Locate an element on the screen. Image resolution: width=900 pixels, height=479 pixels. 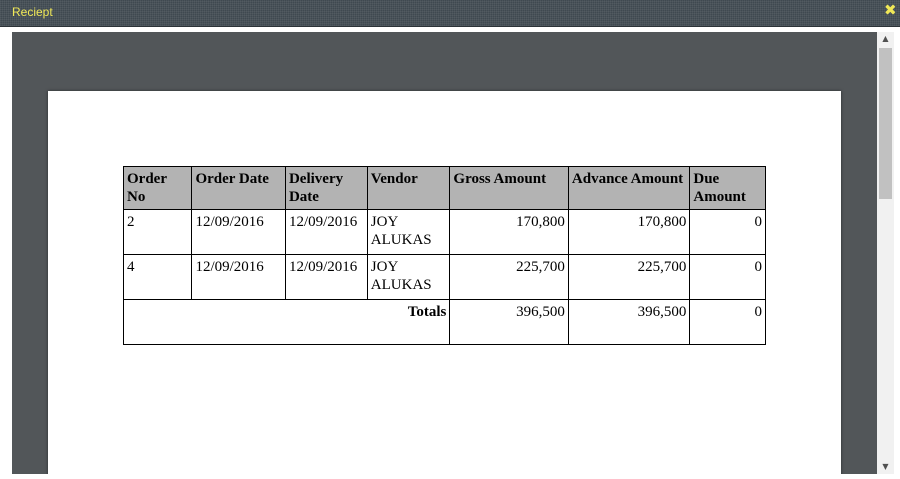
header-vendor: Vendor is located at coordinates (408, 188).